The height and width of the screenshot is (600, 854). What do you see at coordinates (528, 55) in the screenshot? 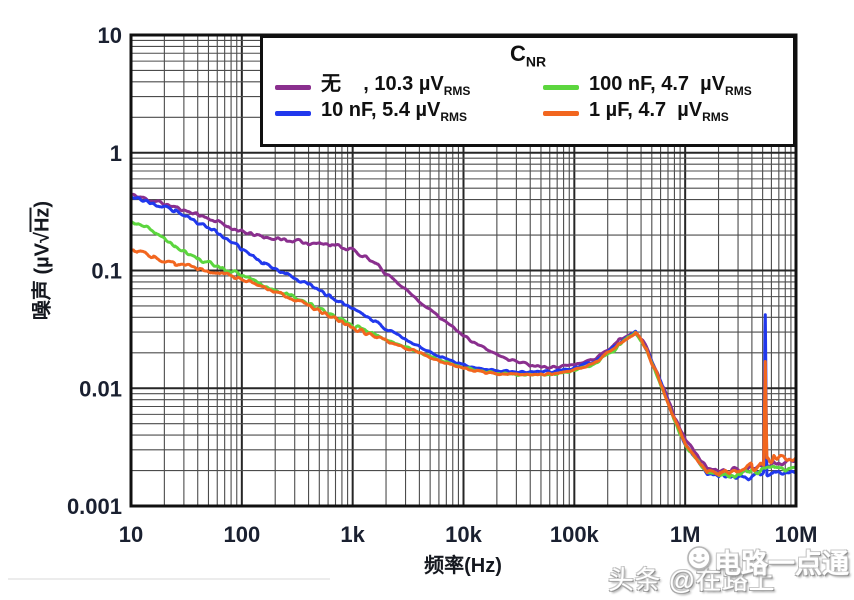
I see `legend-title: CNR` at bounding box center [528, 55].